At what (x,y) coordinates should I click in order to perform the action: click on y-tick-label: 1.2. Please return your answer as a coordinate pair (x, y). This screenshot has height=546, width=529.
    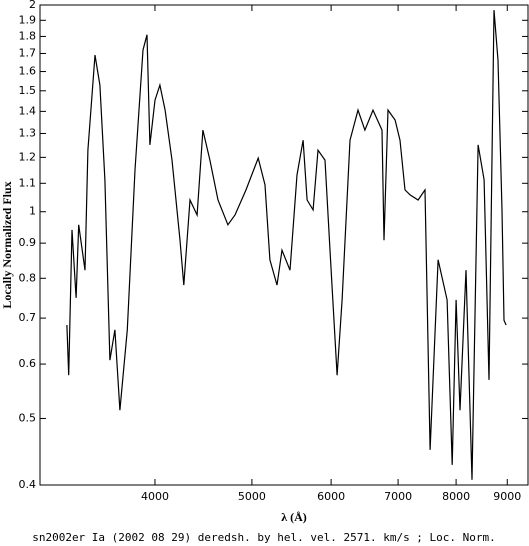
    Looking at the image, I should click on (28, 156).